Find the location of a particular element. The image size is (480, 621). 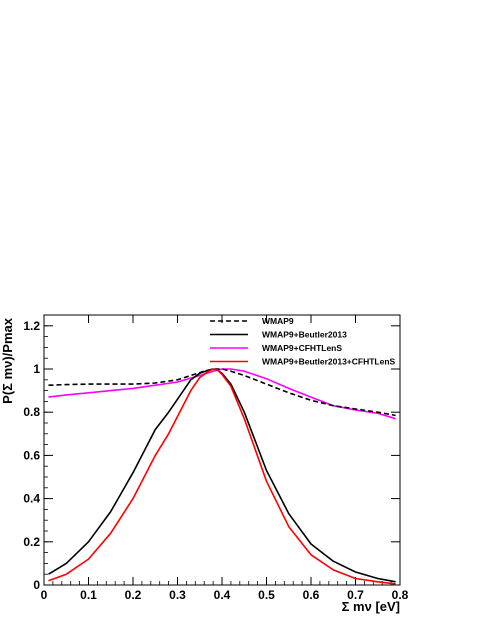

y-tick-label: 0 is located at coordinates (36, 585).